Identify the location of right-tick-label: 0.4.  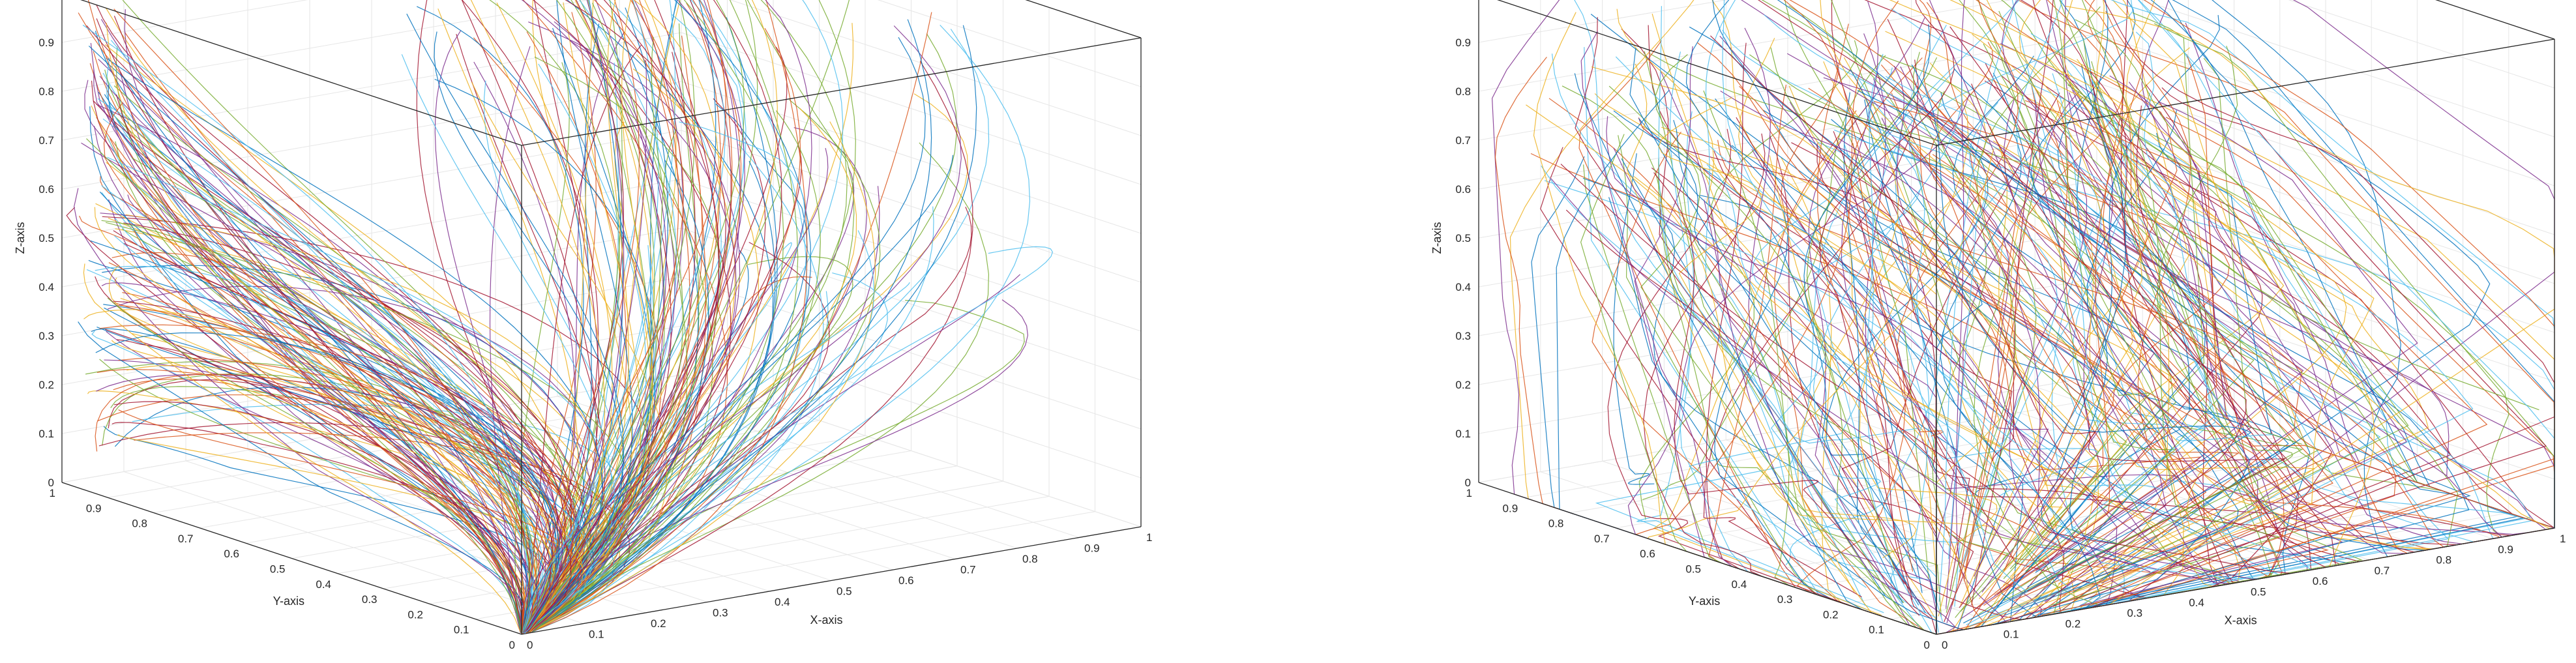
(1463, 287).